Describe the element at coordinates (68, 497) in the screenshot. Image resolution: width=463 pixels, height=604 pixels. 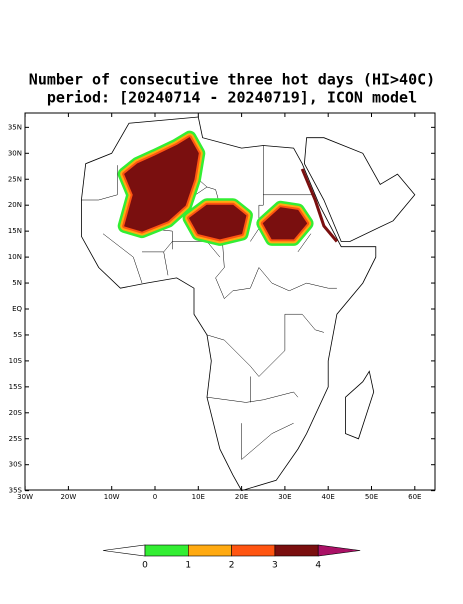
I see `lon-label: 20W` at that location.